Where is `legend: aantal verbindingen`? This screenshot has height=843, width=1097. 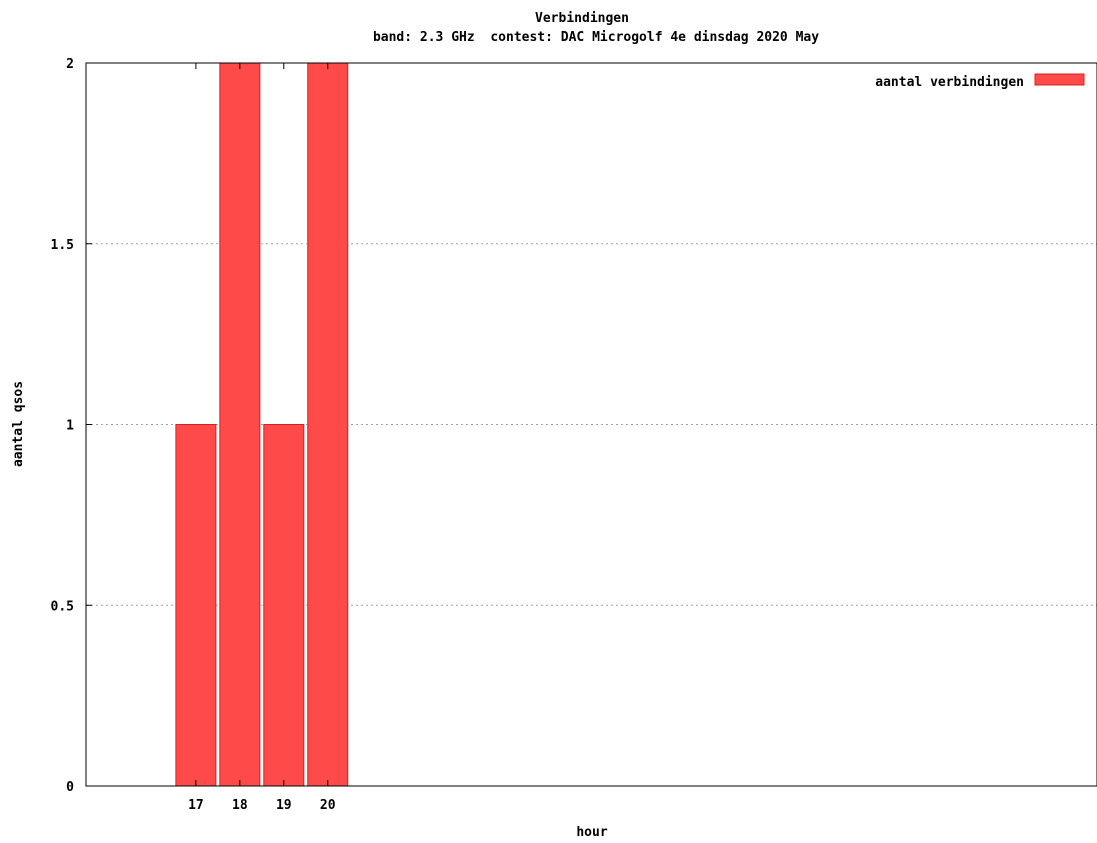
legend: aantal verbindingen is located at coordinates (980, 81).